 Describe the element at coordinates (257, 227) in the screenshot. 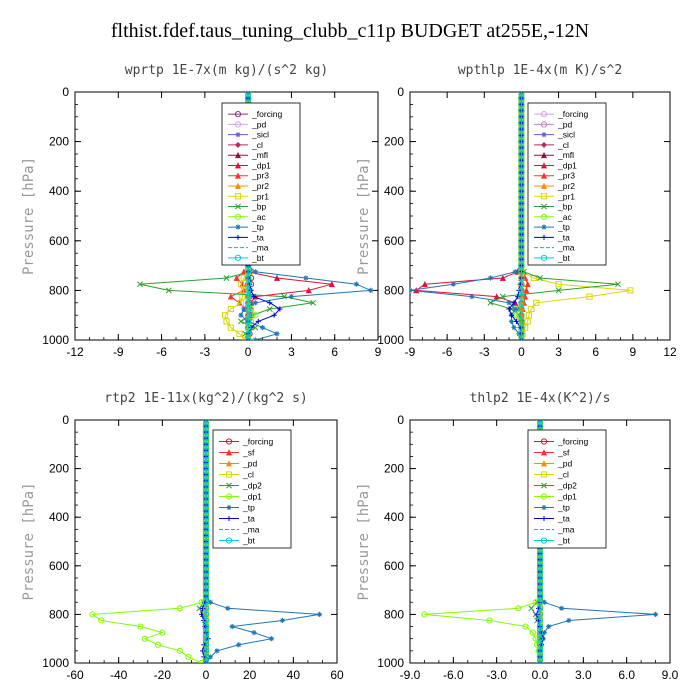

I see `legend-label: _tp` at that location.